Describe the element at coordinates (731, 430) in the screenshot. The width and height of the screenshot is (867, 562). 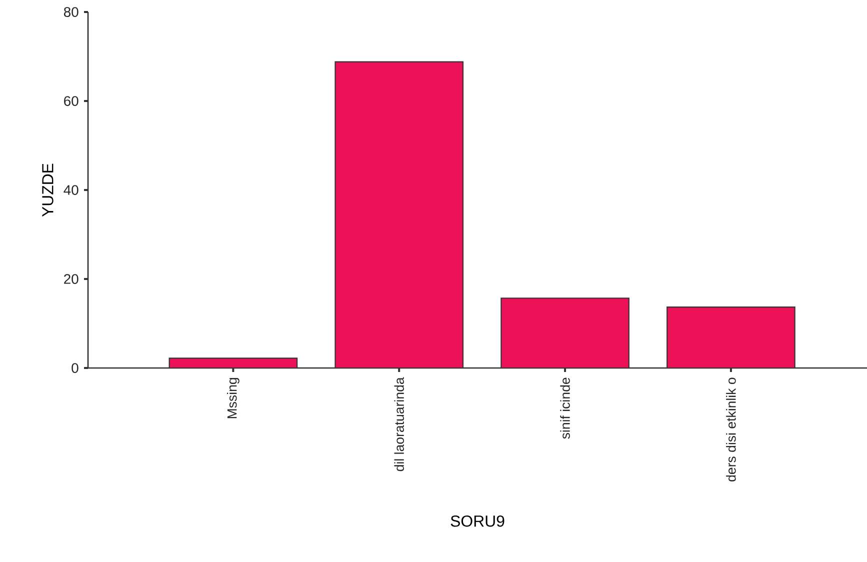
I see `x-tick-label: ders disi etkinlik o` at that location.